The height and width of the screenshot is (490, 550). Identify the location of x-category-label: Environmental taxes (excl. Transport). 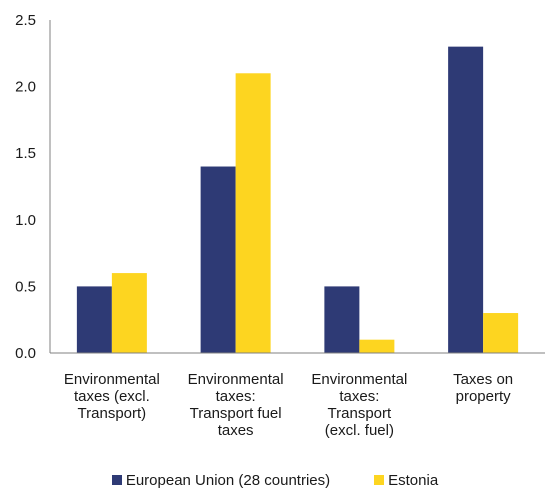
(112, 396).